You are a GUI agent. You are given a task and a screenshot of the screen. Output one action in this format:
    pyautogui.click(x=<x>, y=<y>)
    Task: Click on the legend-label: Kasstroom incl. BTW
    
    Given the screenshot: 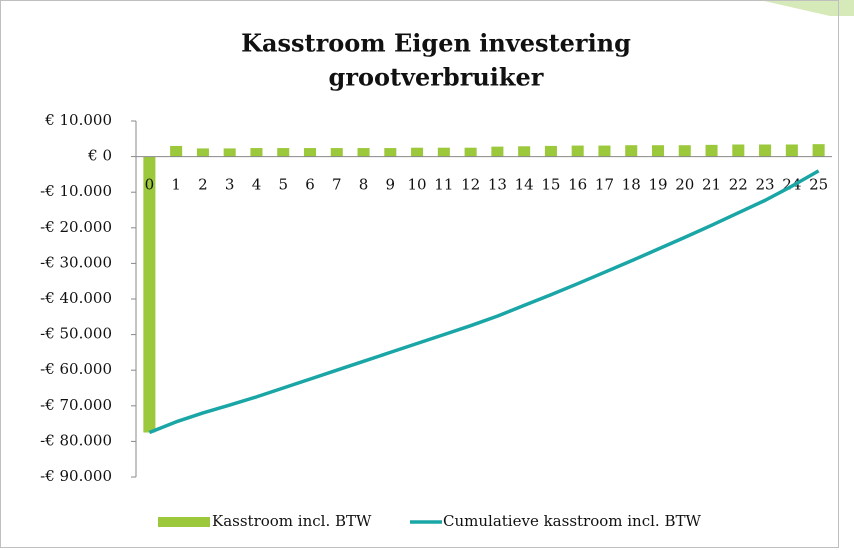 What is the action you would take?
    pyautogui.click(x=292, y=521)
    